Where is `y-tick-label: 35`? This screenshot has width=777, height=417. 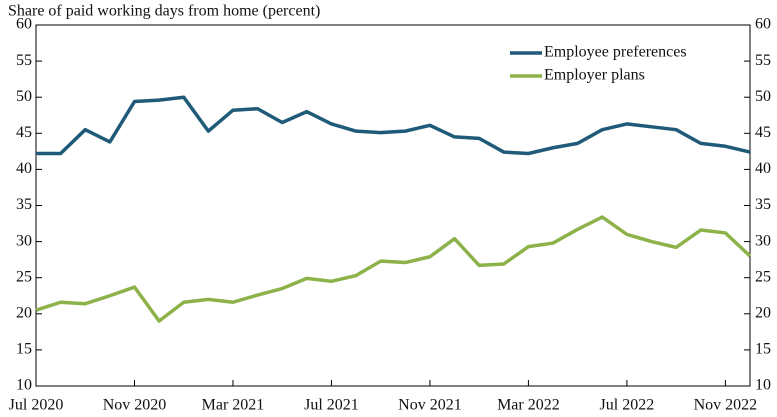 y-tick-label: 35 is located at coordinates (24, 204).